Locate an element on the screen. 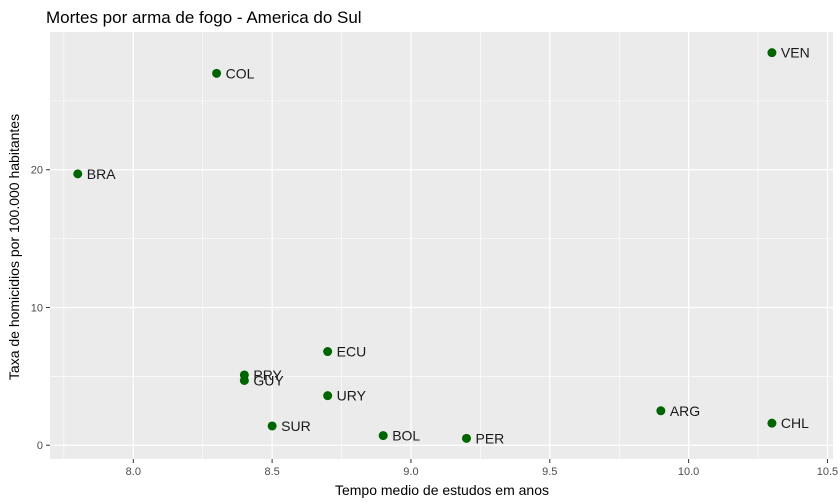 The image size is (840, 504). data-point-label: PRY is located at coordinates (267, 375).